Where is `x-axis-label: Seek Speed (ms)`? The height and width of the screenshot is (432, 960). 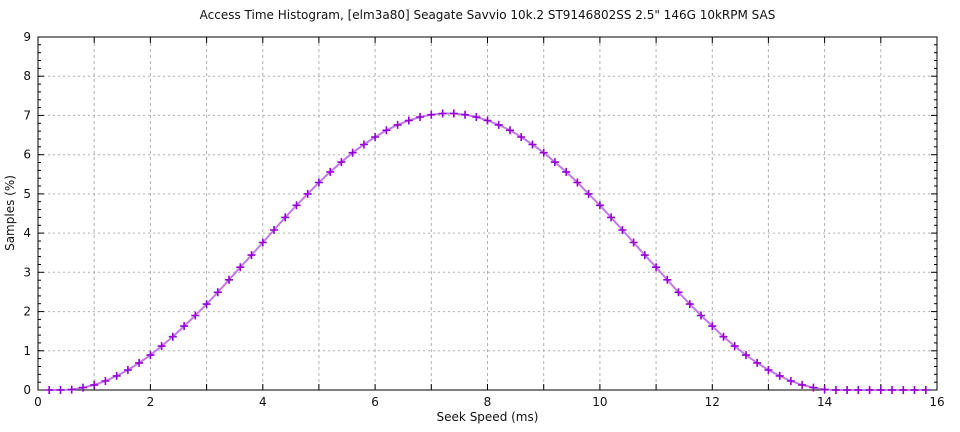
x-axis-label: Seek Speed (ms) is located at coordinates (487, 417).